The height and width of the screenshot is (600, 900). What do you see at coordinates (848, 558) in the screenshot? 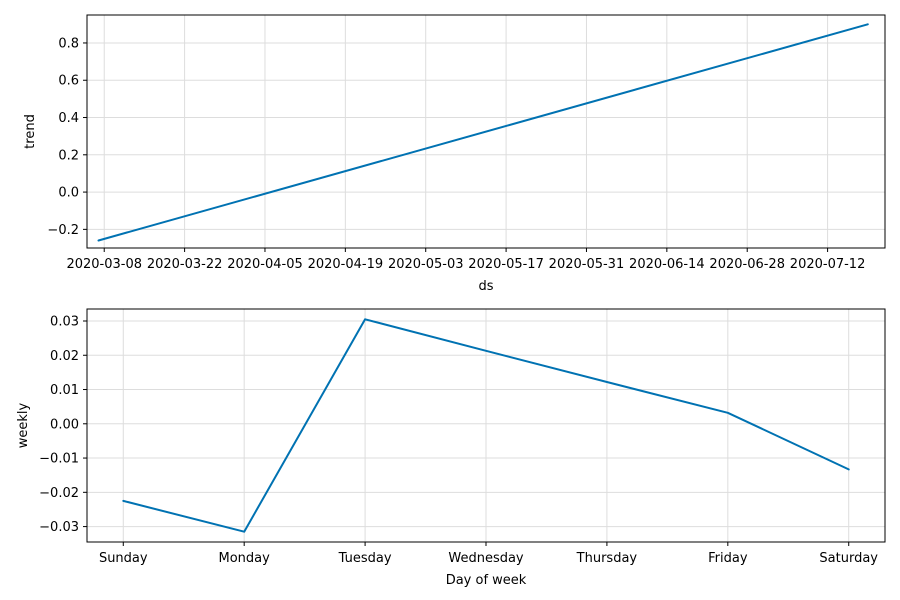
I see `weekly-x-tick-label: Saturday` at bounding box center [848, 558].